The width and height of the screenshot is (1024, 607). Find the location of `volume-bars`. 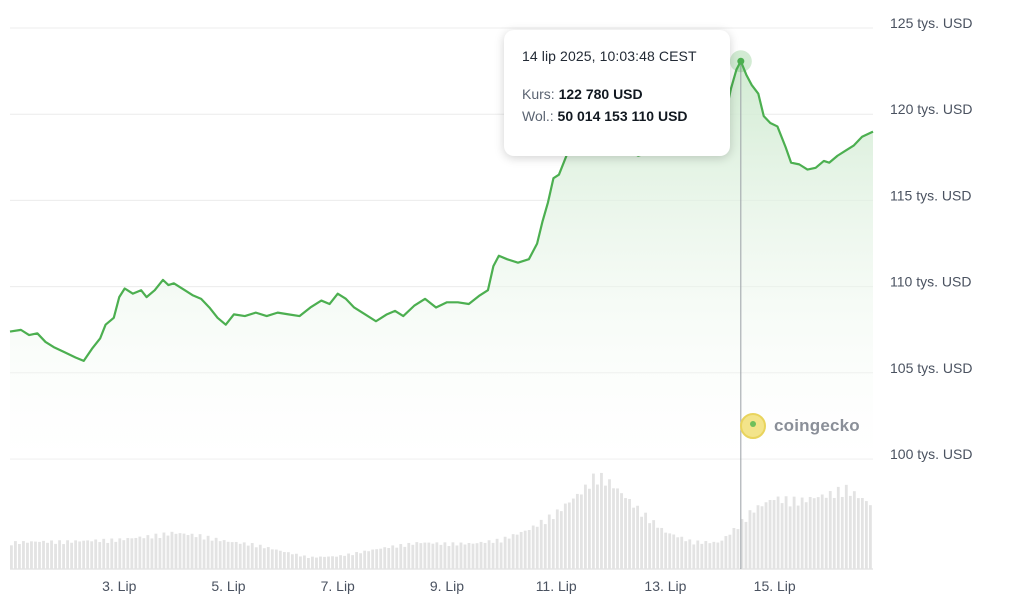

volume-bars is located at coordinates (441, 520).